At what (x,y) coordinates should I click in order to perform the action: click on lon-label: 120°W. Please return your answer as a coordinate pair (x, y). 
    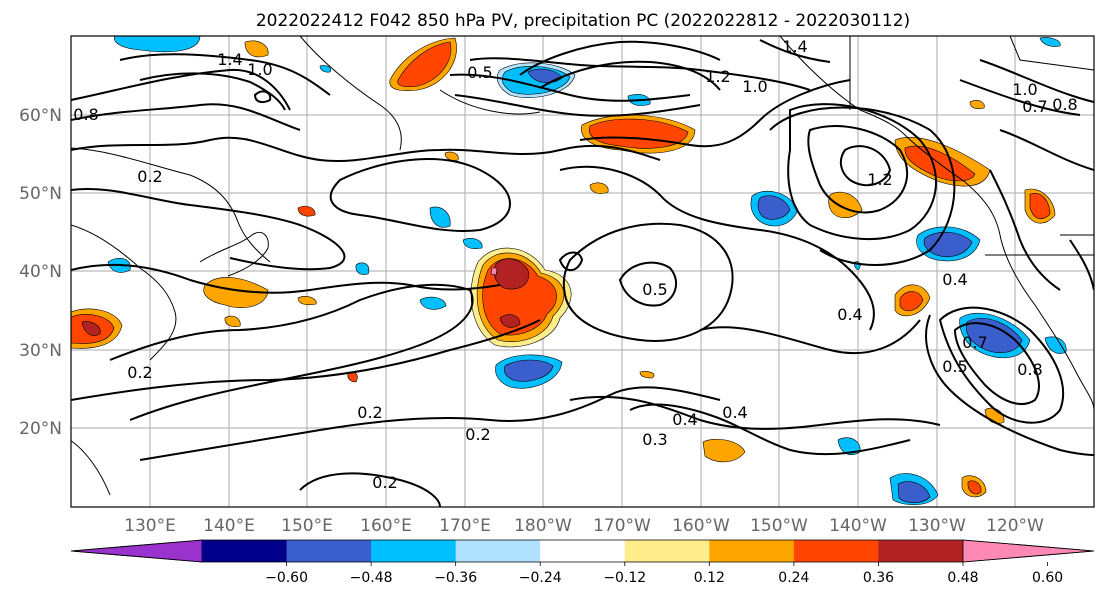
    Looking at the image, I should click on (1015, 526).